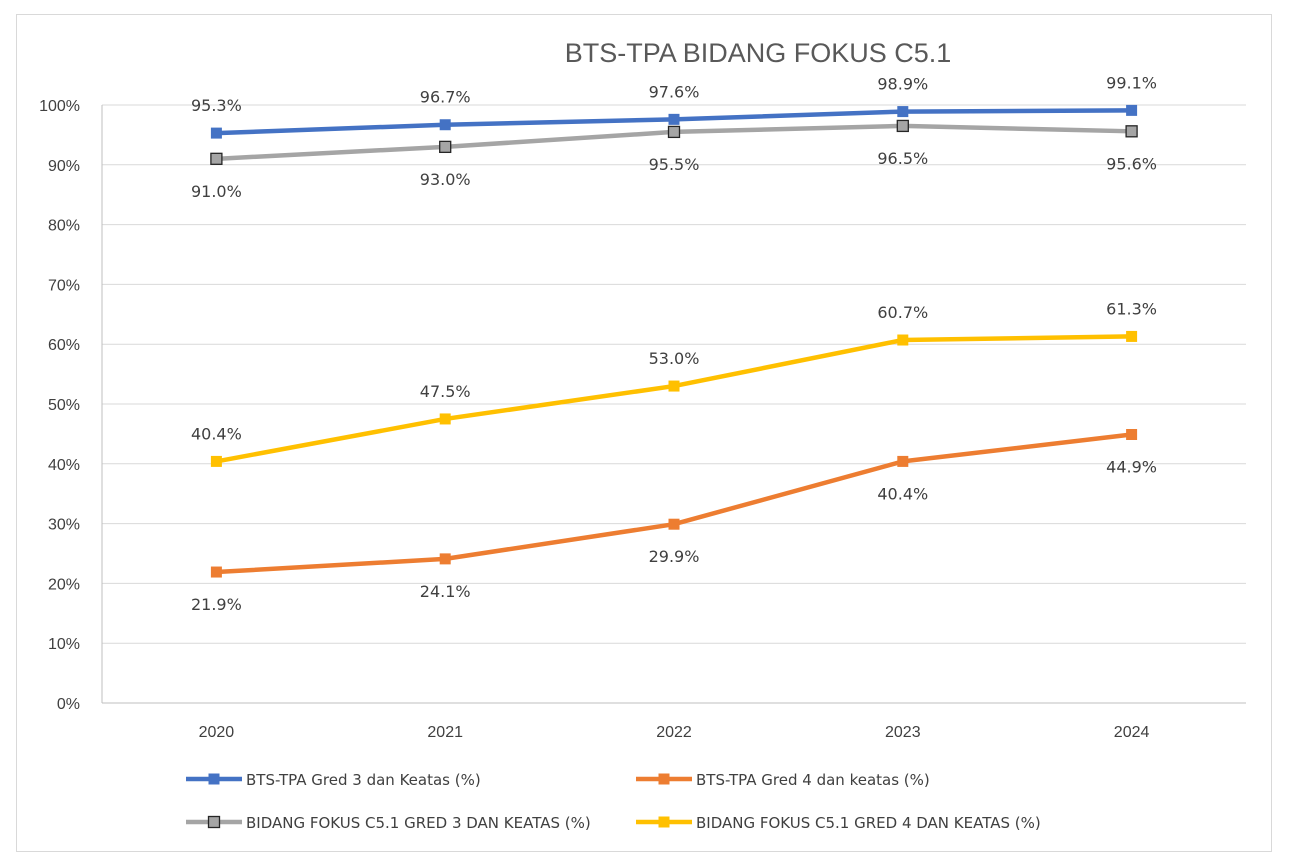  What do you see at coordinates (674, 358) in the screenshot?
I see `data-label: 53.0%` at bounding box center [674, 358].